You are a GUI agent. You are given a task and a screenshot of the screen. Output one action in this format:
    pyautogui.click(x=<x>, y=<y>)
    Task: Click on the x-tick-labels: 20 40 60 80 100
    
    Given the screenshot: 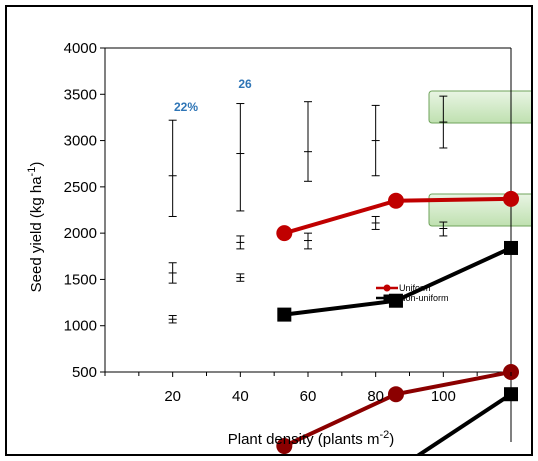 What is the action you would take?
    pyautogui.click(x=308, y=388)
    